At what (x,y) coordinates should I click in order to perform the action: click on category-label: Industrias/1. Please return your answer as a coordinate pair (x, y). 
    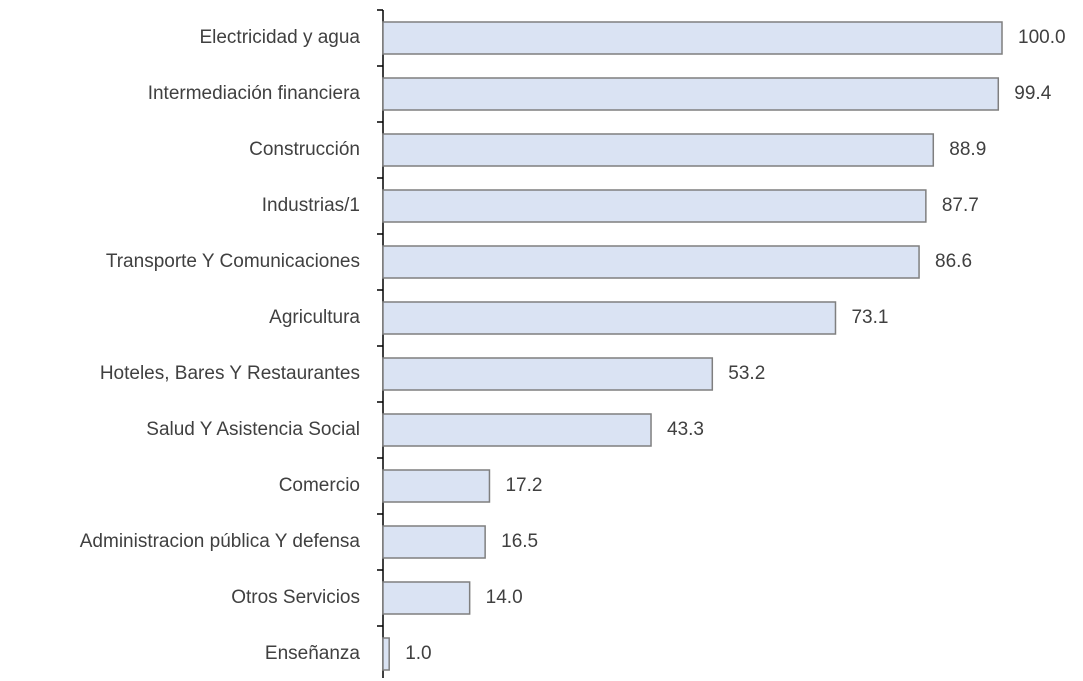
    Looking at the image, I should click on (311, 205).